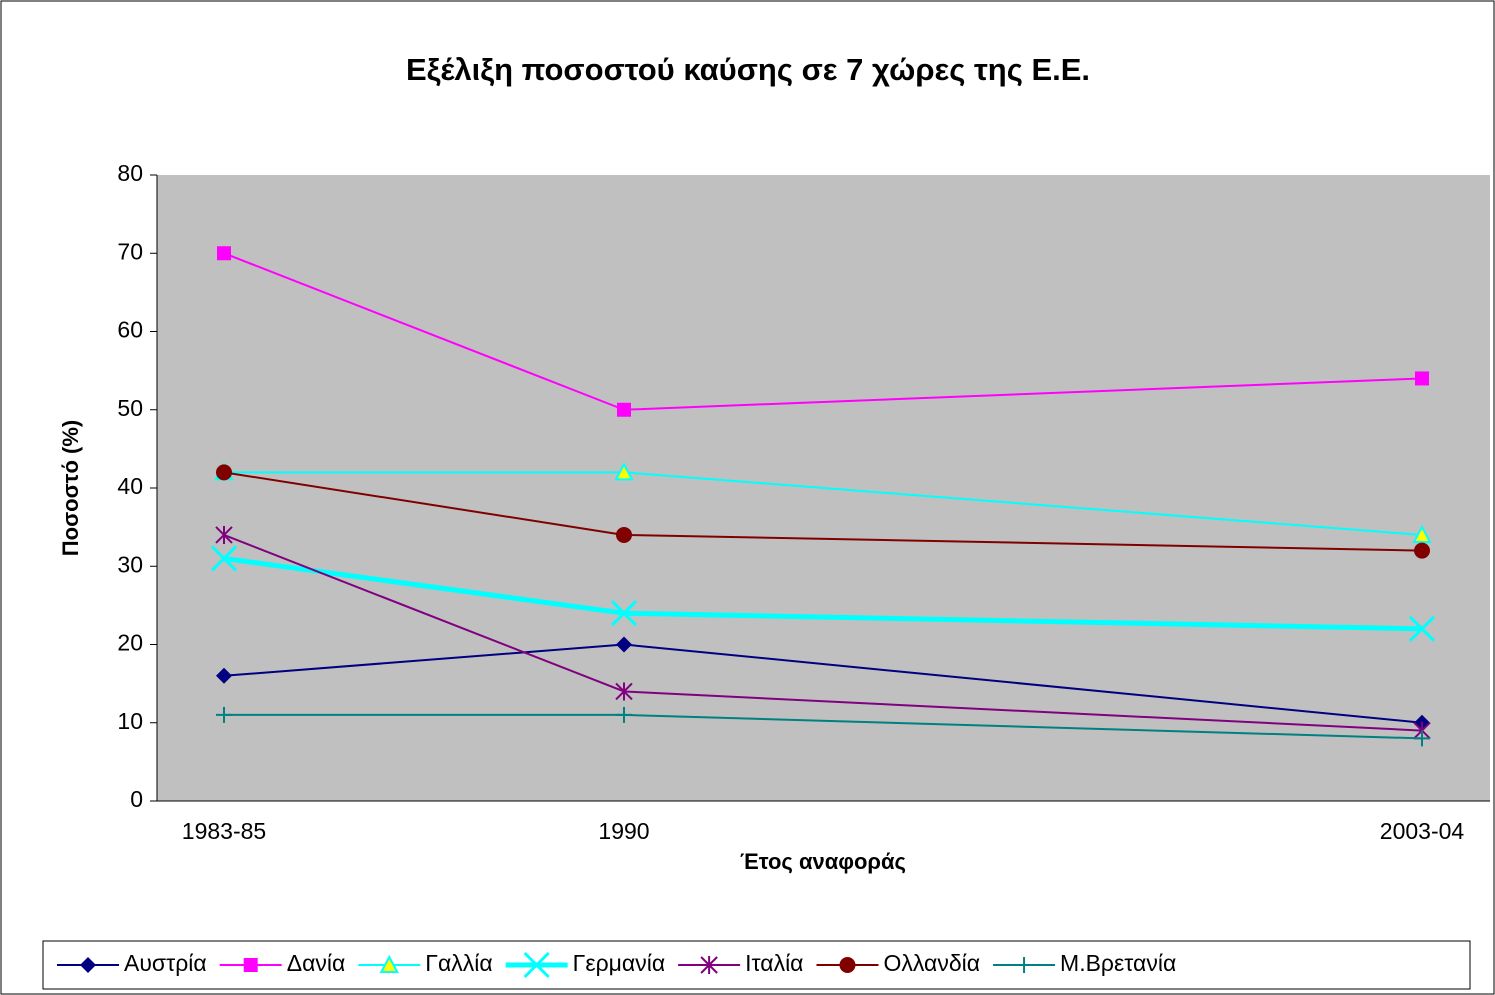 The width and height of the screenshot is (1495, 995). What do you see at coordinates (458, 963) in the screenshot?
I see `legend-label: Γαλλία` at bounding box center [458, 963].